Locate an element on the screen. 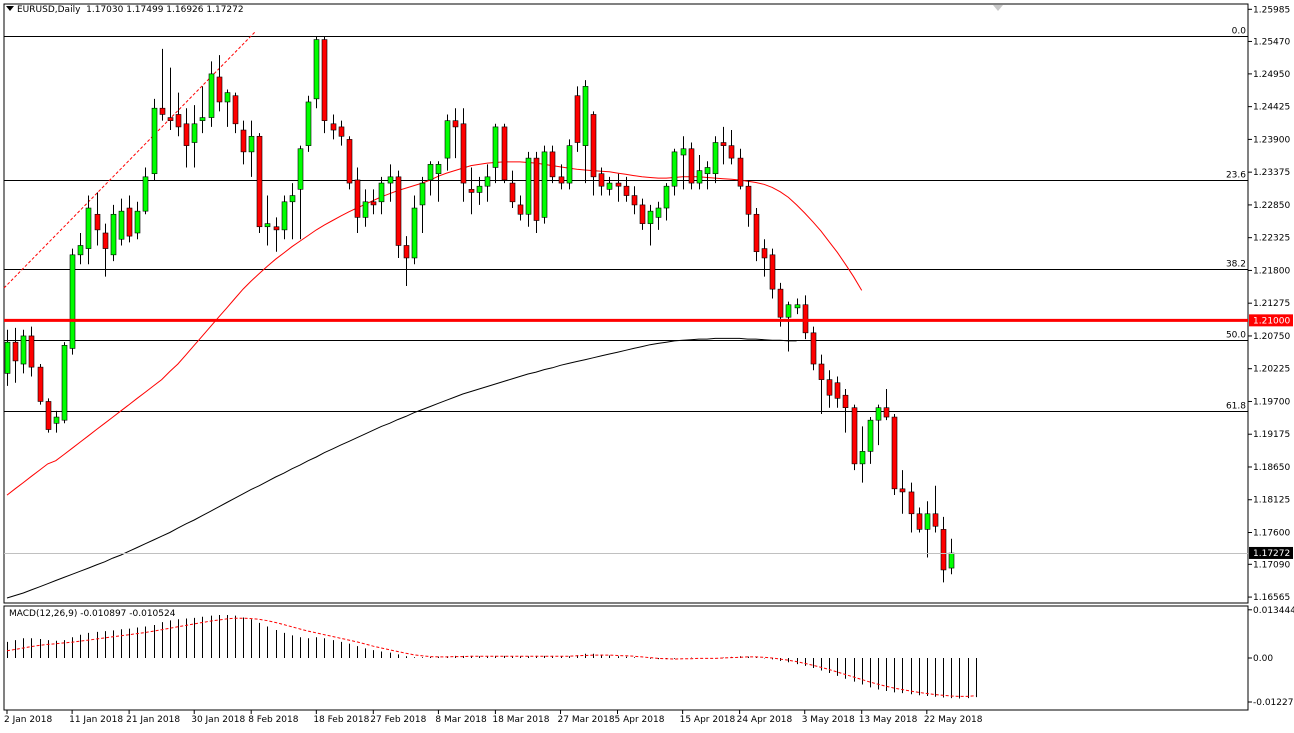 The height and width of the screenshot is (733, 1294). time-tick-label: 18 Mar 2018 is located at coordinates (520, 720).